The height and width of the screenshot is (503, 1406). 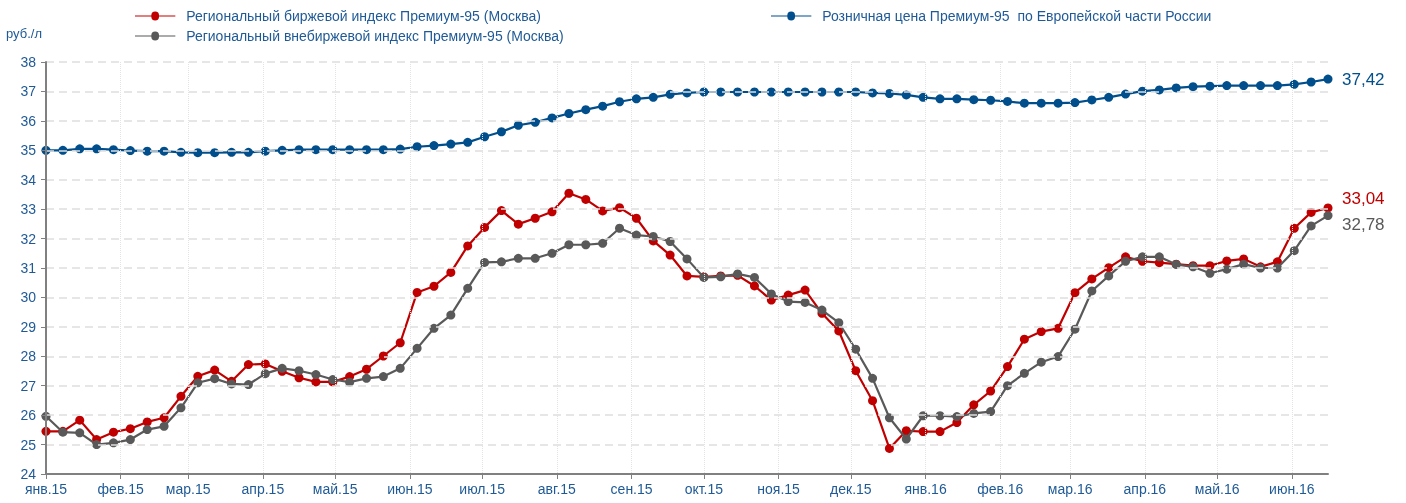 What do you see at coordinates (1000, 489) in the screenshot?
I see `x-tick-label: фев.16` at bounding box center [1000, 489].